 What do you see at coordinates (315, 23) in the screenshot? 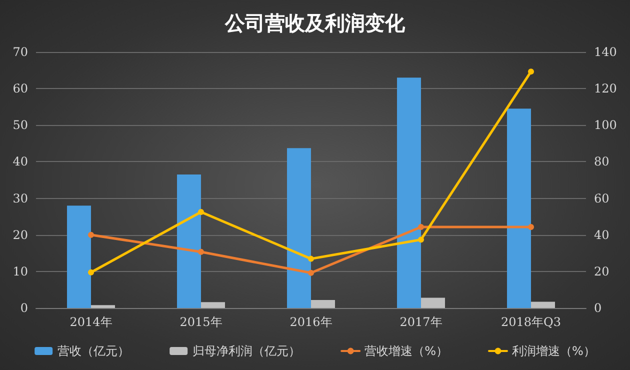
I see `chart-title: 公司营收及利润变化` at bounding box center [315, 23].